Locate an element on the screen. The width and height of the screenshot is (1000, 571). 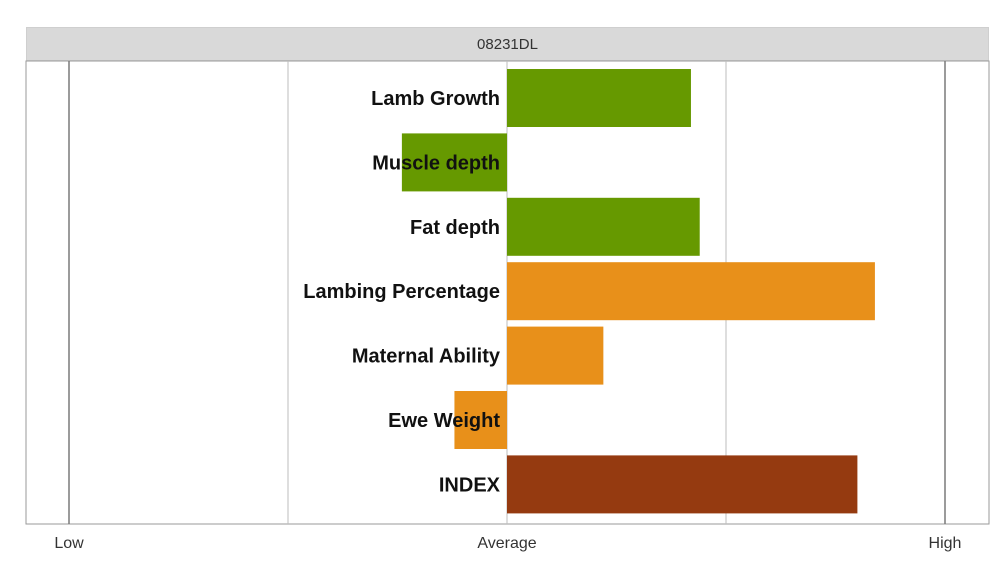
bar-lamb-growth is located at coordinates (599, 98).